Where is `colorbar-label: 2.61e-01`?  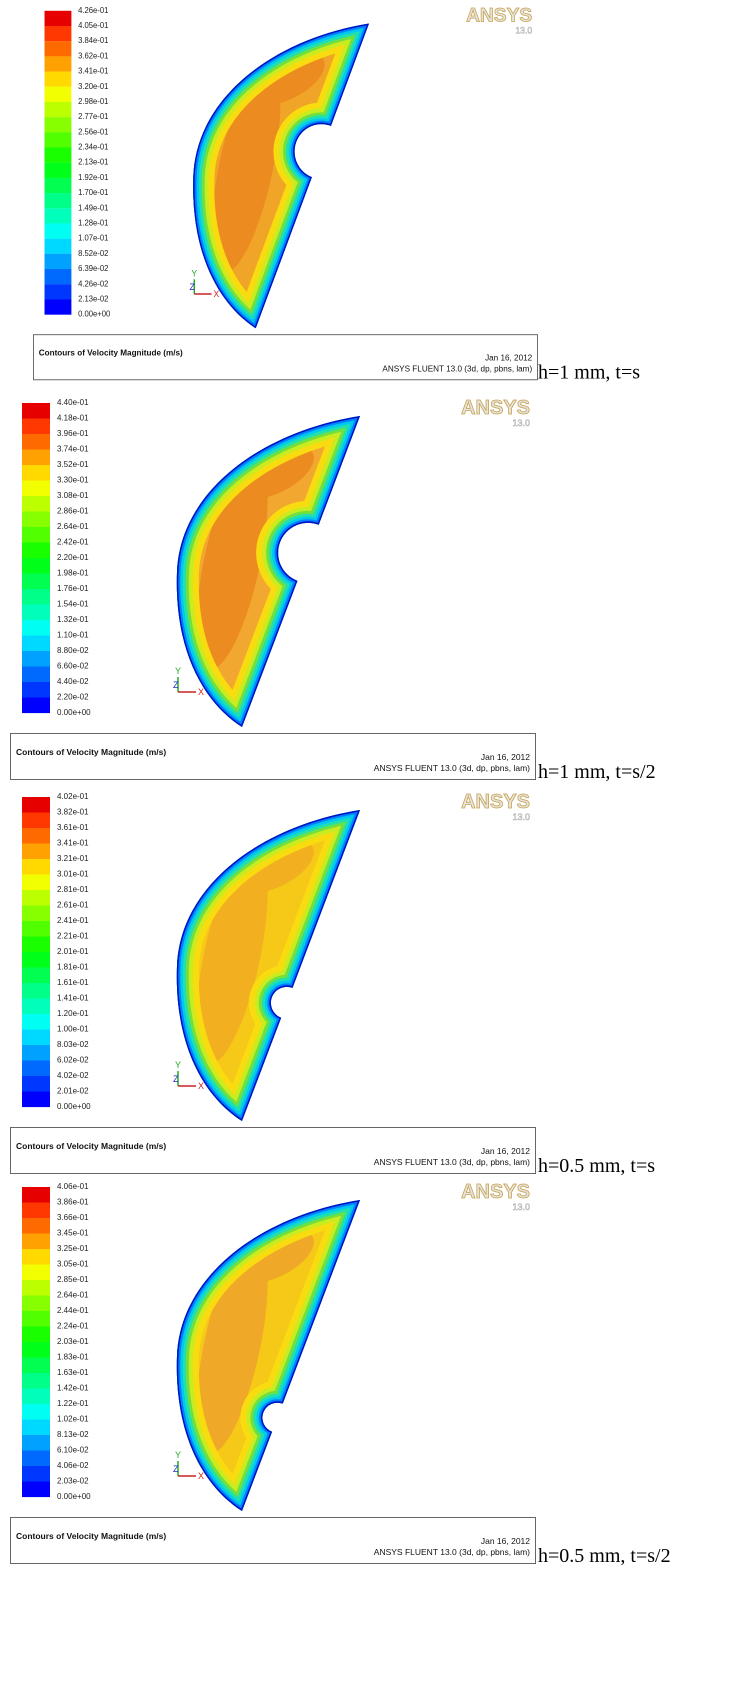 colorbar-label: 2.61e-01 is located at coordinates (73, 905).